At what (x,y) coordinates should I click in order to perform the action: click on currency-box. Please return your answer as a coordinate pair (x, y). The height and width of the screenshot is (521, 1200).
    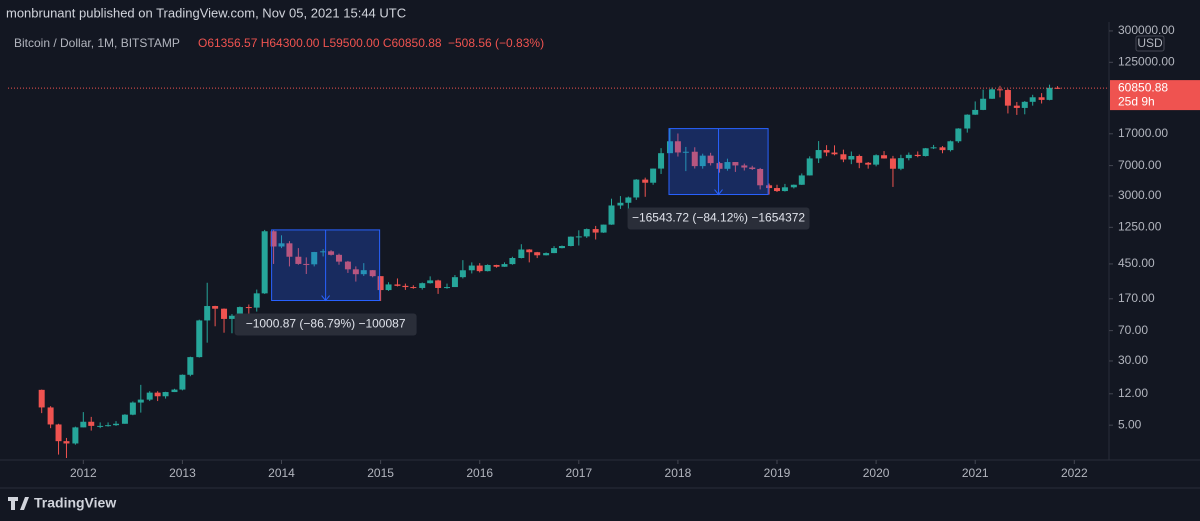
    Looking at the image, I should click on (1150, 43).